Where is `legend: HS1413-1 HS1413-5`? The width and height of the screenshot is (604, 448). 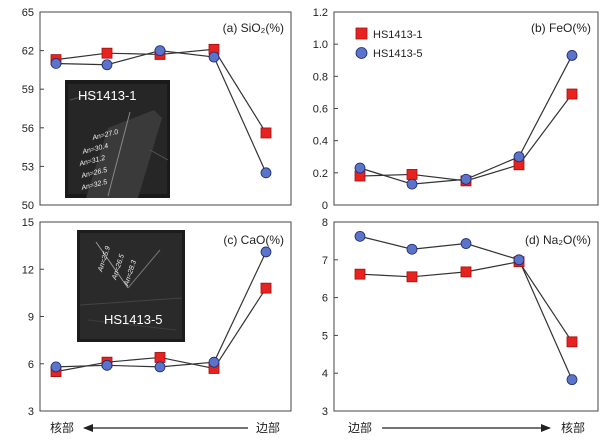
legend: HS1413-1 HS1413-5 is located at coordinates (389, 43).